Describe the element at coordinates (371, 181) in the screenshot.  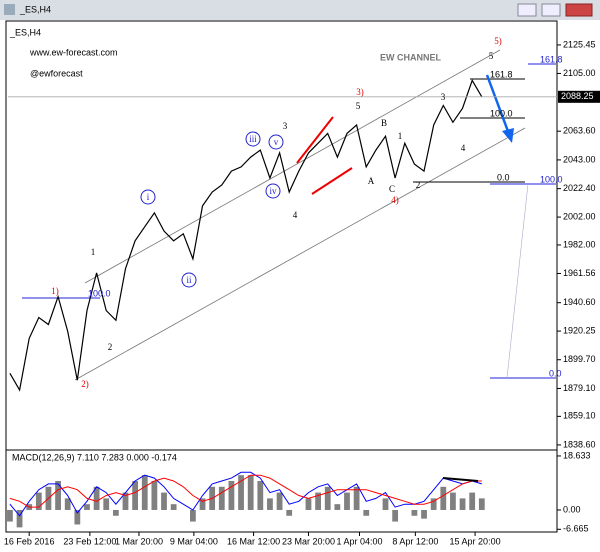
I see `wave-label: A` at that location.